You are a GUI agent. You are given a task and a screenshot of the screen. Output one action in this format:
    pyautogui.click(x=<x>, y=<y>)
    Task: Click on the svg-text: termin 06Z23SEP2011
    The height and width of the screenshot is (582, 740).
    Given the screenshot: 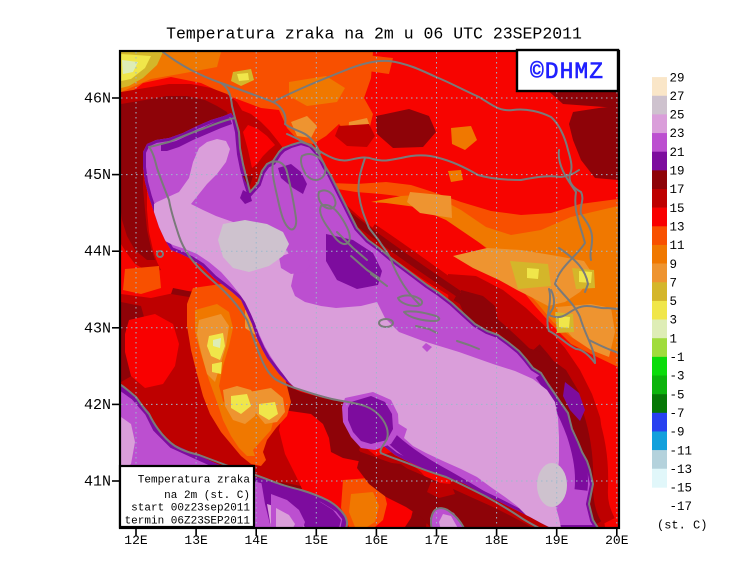 What is the action you would take?
    pyautogui.click(x=188, y=522)
    